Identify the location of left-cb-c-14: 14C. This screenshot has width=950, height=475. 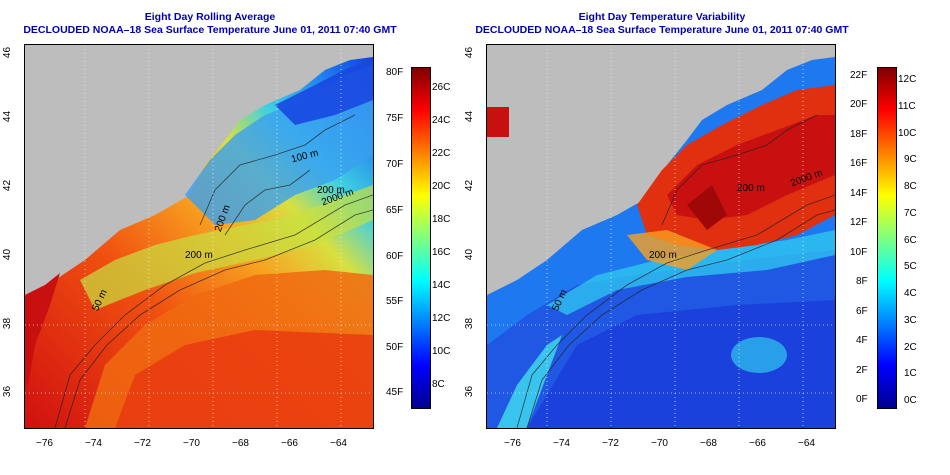
(441, 285).